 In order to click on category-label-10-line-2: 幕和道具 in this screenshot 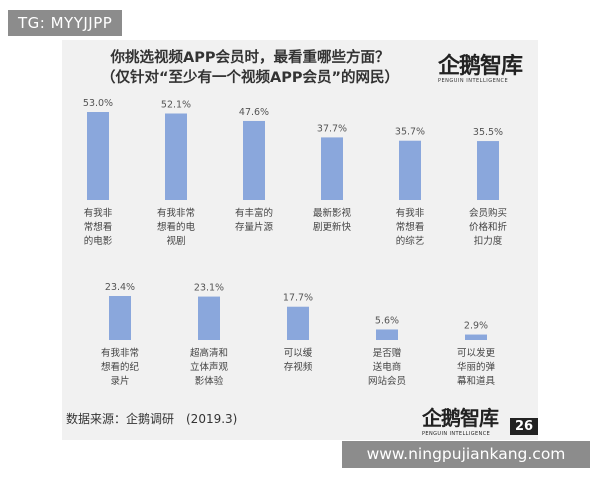, I will do `click(476, 381)`.